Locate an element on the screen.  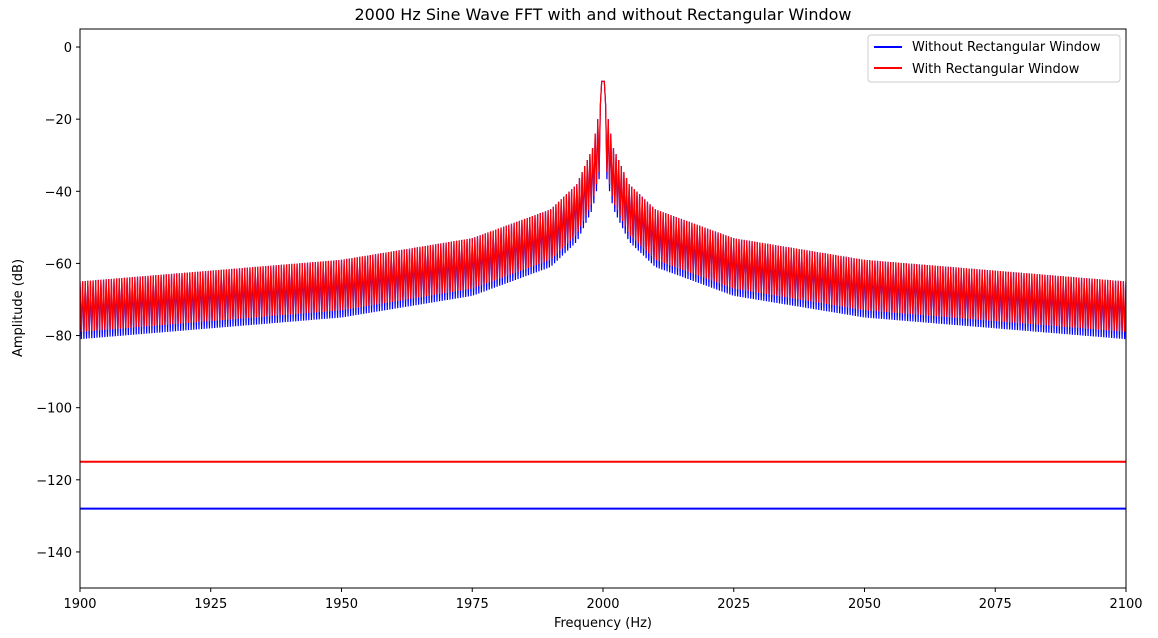
y-tick-label: 0 is located at coordinates (68, 48).